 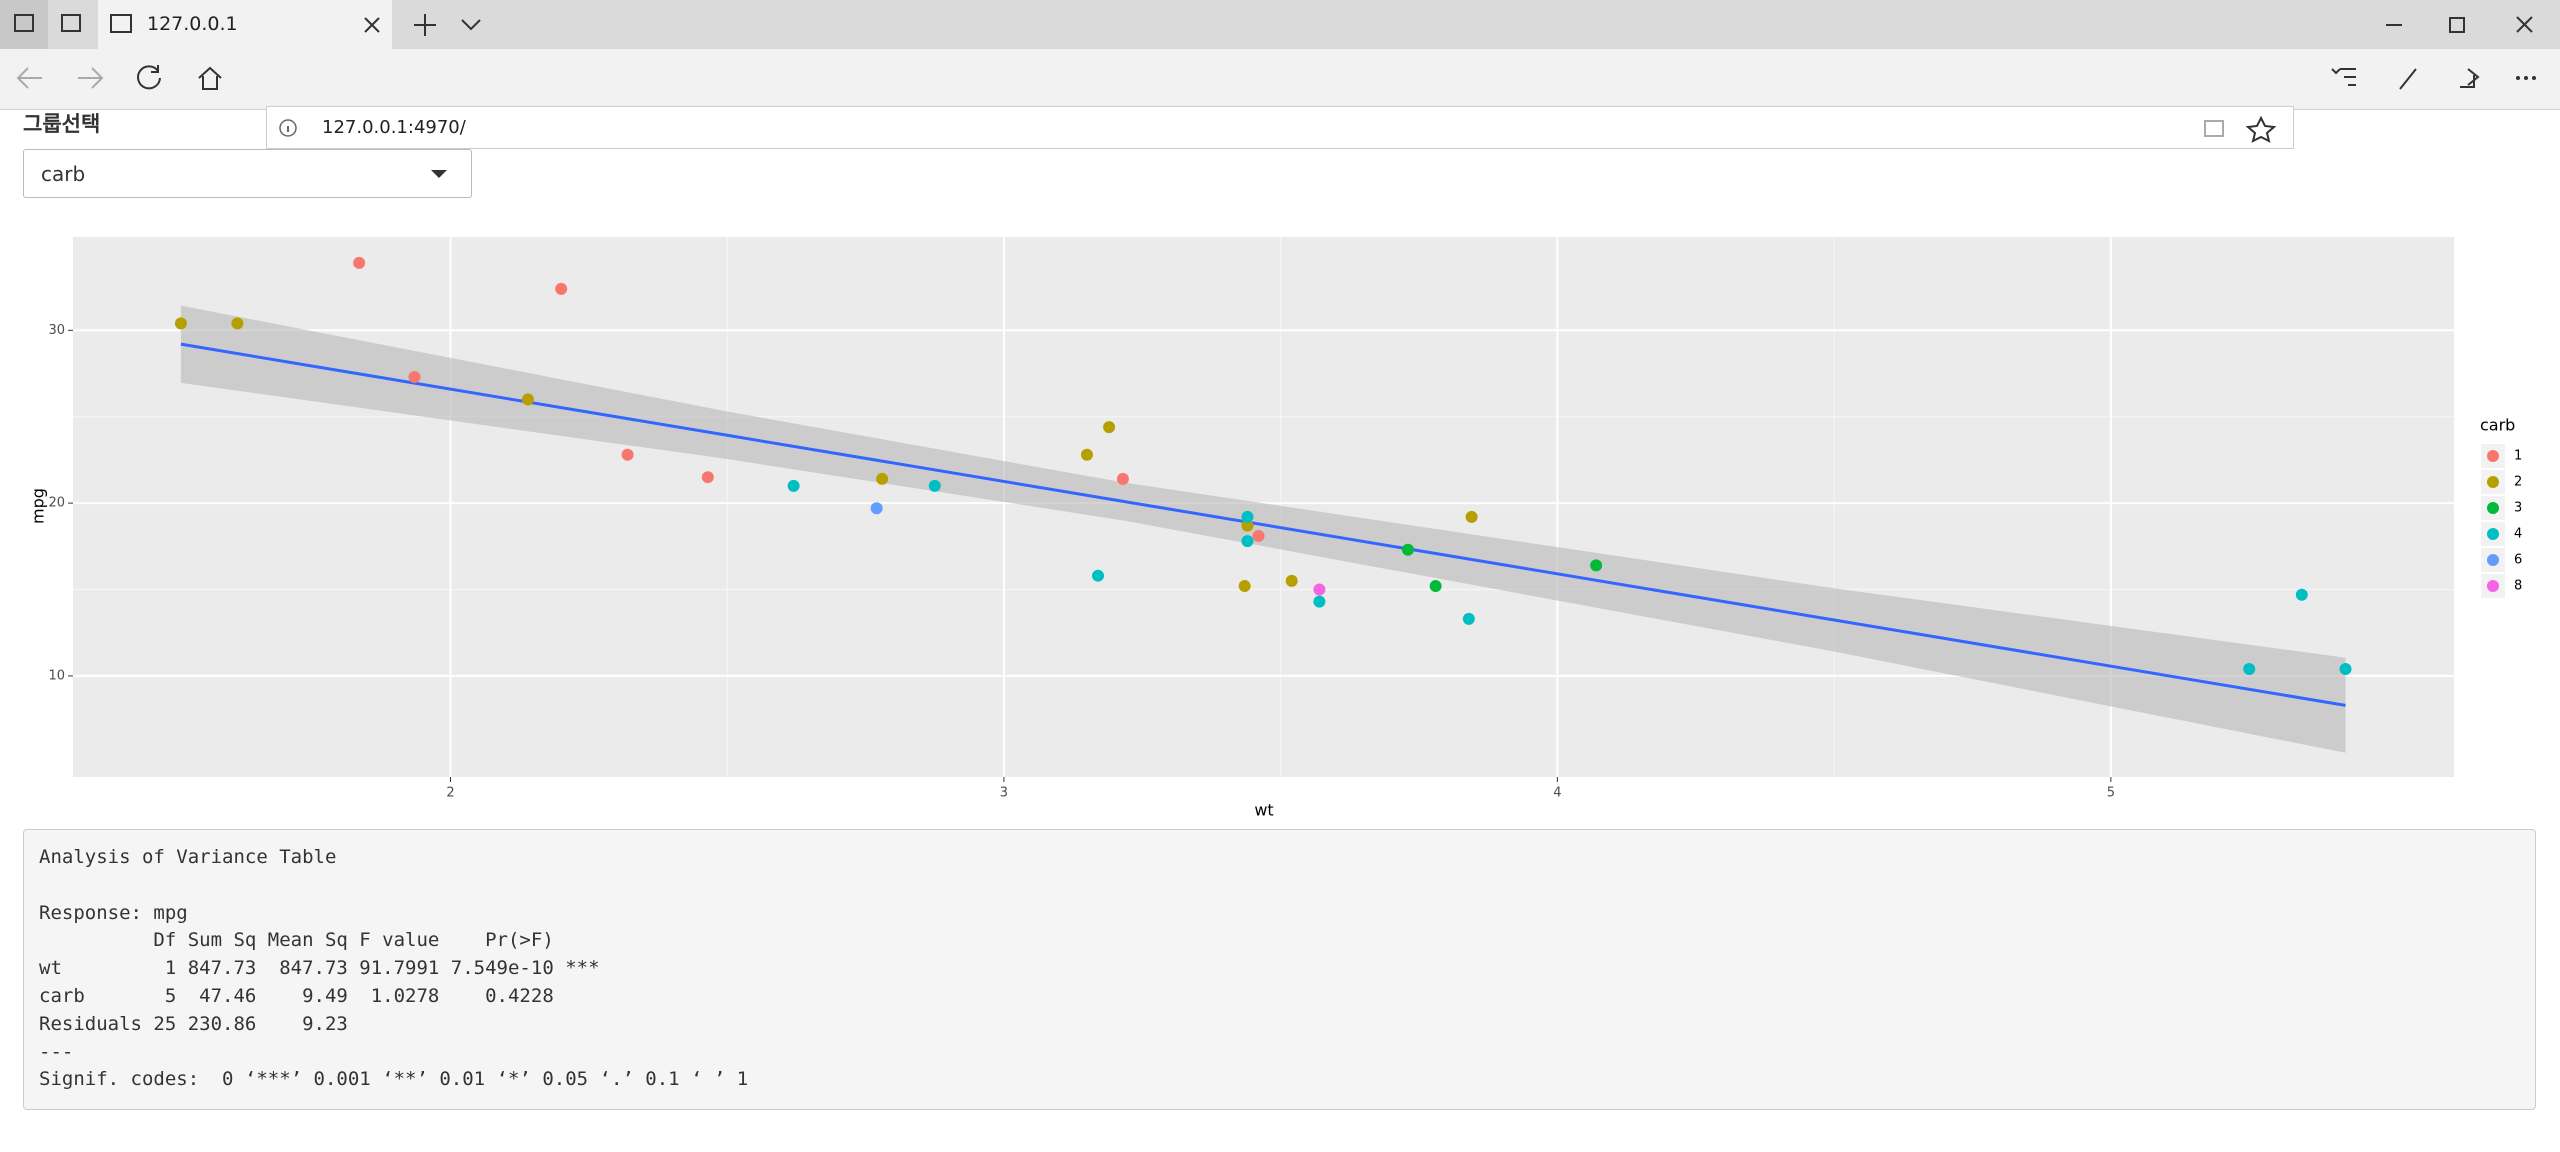 What do you see at coordinates (56, 675) in the screenshot?
I see `y-tick-label: 10` at bounding box center [56, 675].